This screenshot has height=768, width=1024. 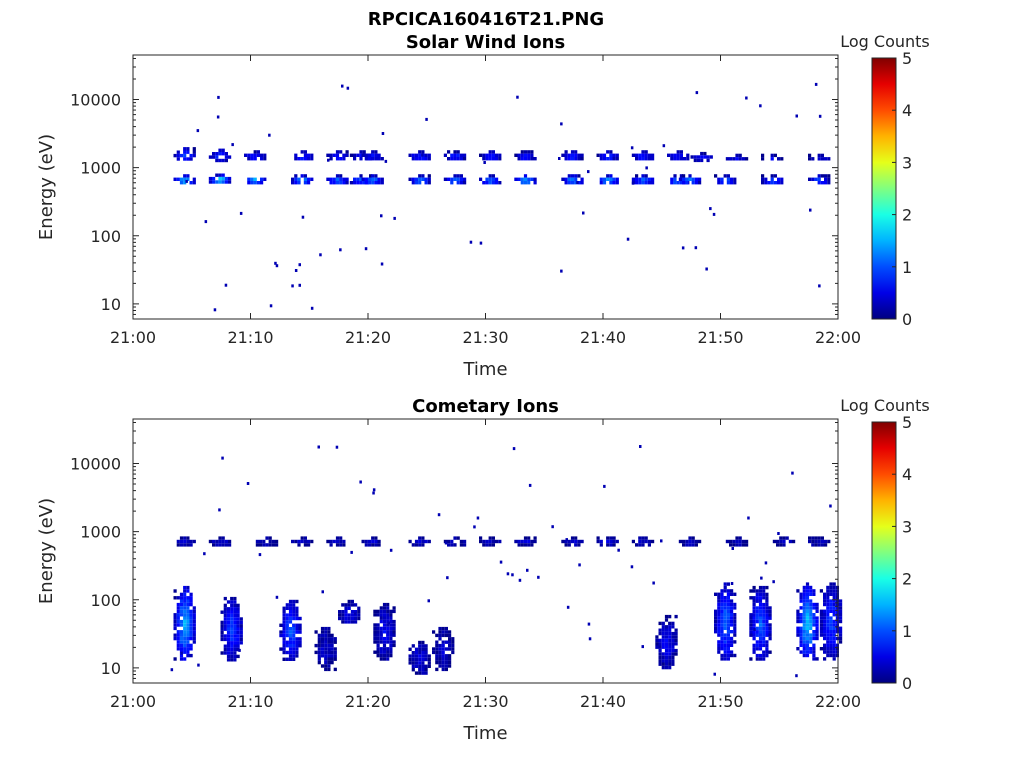 I want to click on colorbar-tick-label: 4, so click(x=907, y=474).